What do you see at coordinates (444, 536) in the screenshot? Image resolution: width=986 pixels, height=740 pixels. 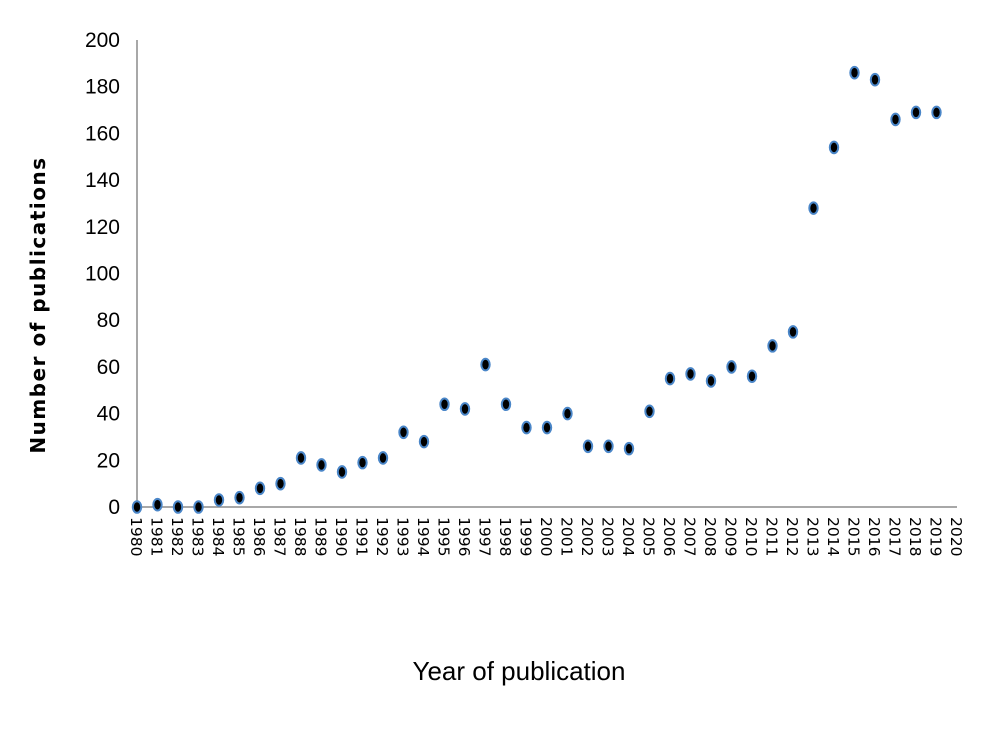 I see `x-tick-label: 1995` at bounding box center [444, 536].